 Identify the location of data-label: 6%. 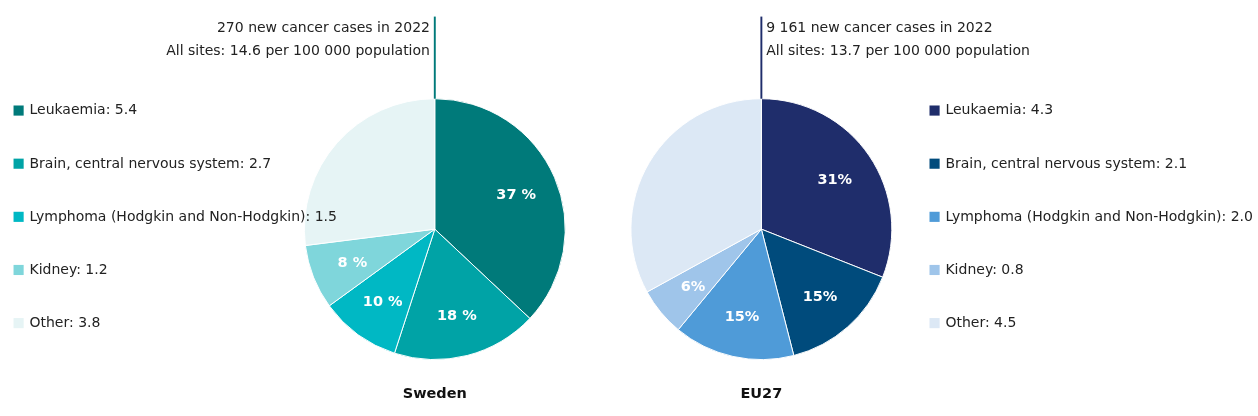
(693, 285).